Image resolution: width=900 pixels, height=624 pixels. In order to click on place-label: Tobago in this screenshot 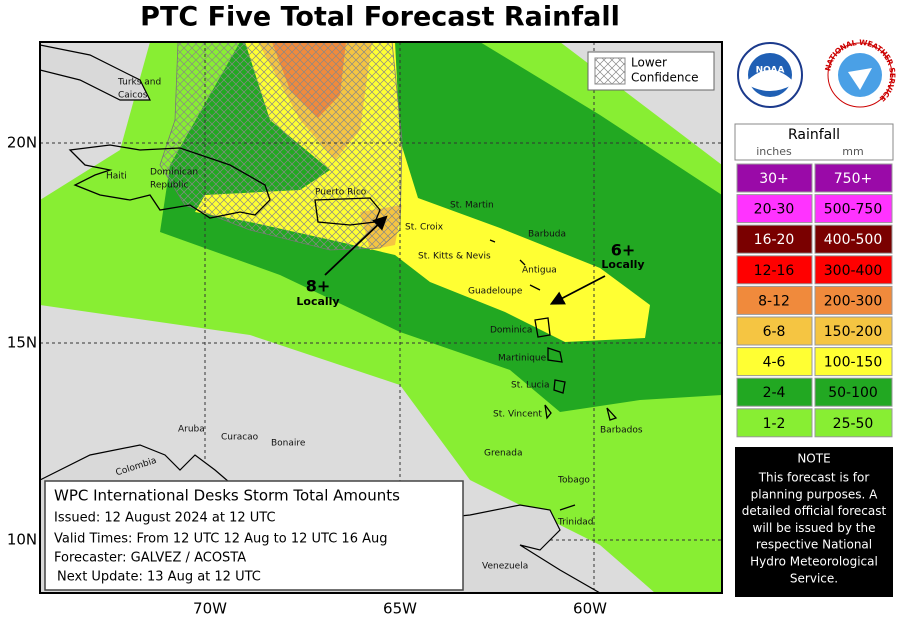, I will do `click(573, 481)`.